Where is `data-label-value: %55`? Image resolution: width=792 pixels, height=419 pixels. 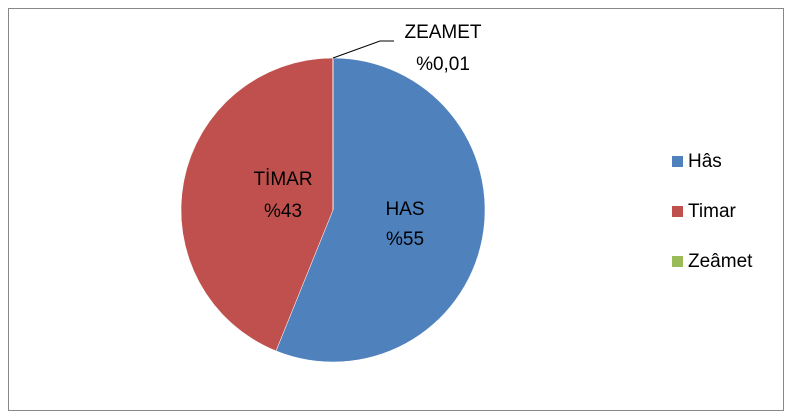 data-label-value: %55 is located at coordinates (405, 239).